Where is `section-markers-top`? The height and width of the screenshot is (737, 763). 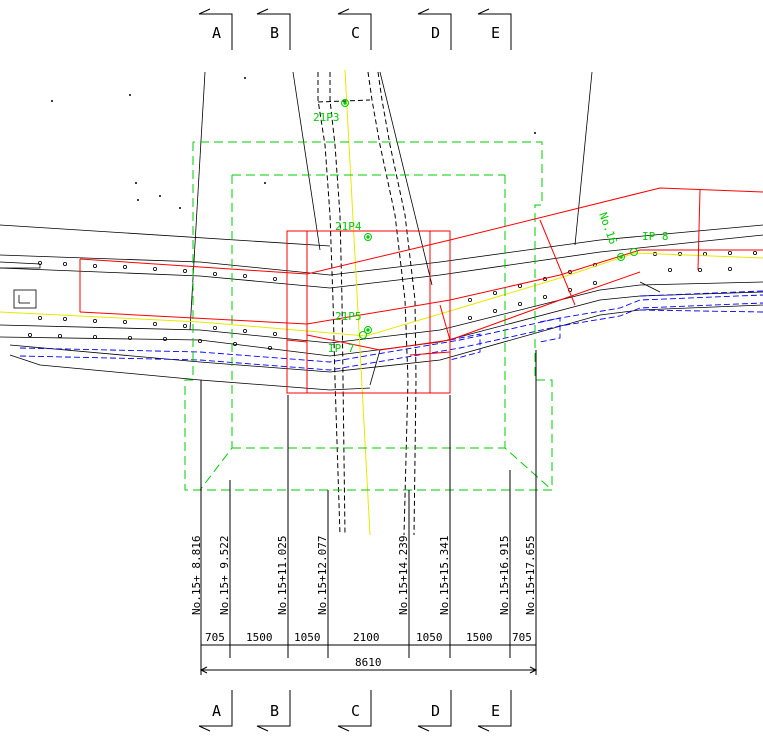 section-markers-top is located at coordinates (355, 29).